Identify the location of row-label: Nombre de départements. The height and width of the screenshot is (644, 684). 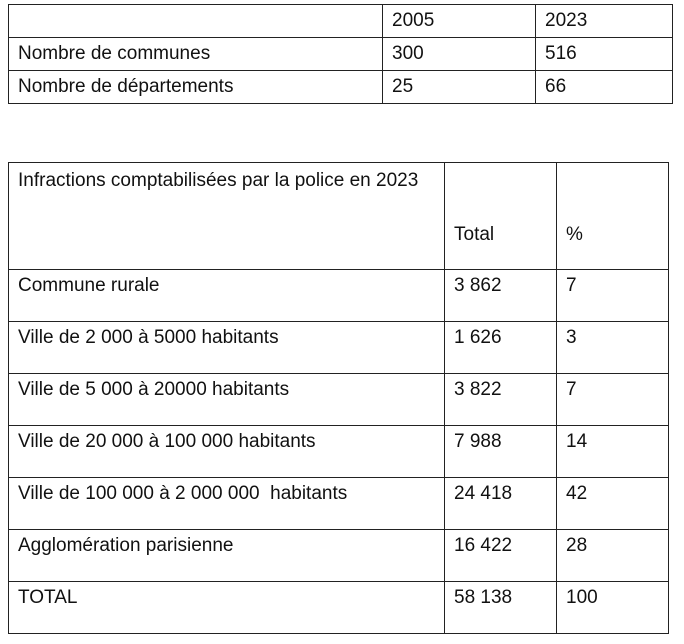
(195, 87).